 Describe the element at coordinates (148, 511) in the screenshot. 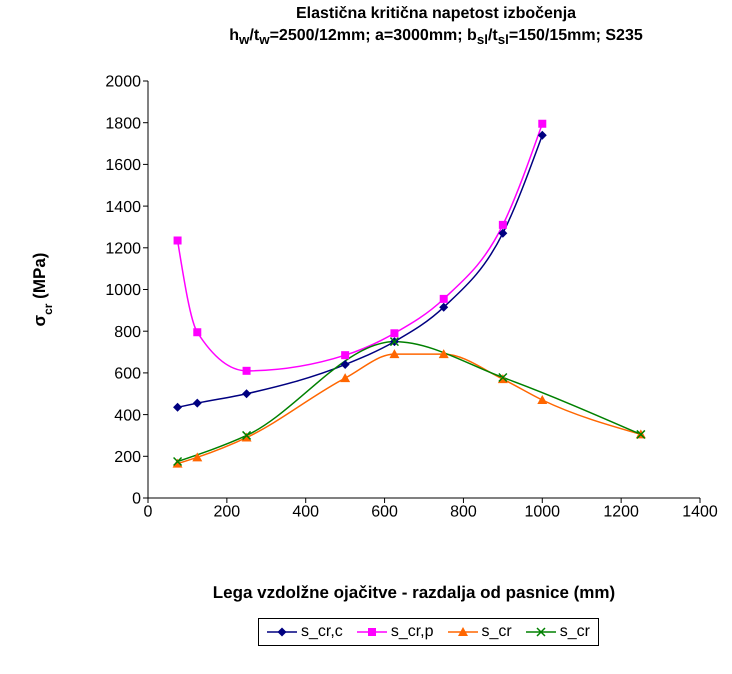

I see `x-tick-label: 0` at that location.